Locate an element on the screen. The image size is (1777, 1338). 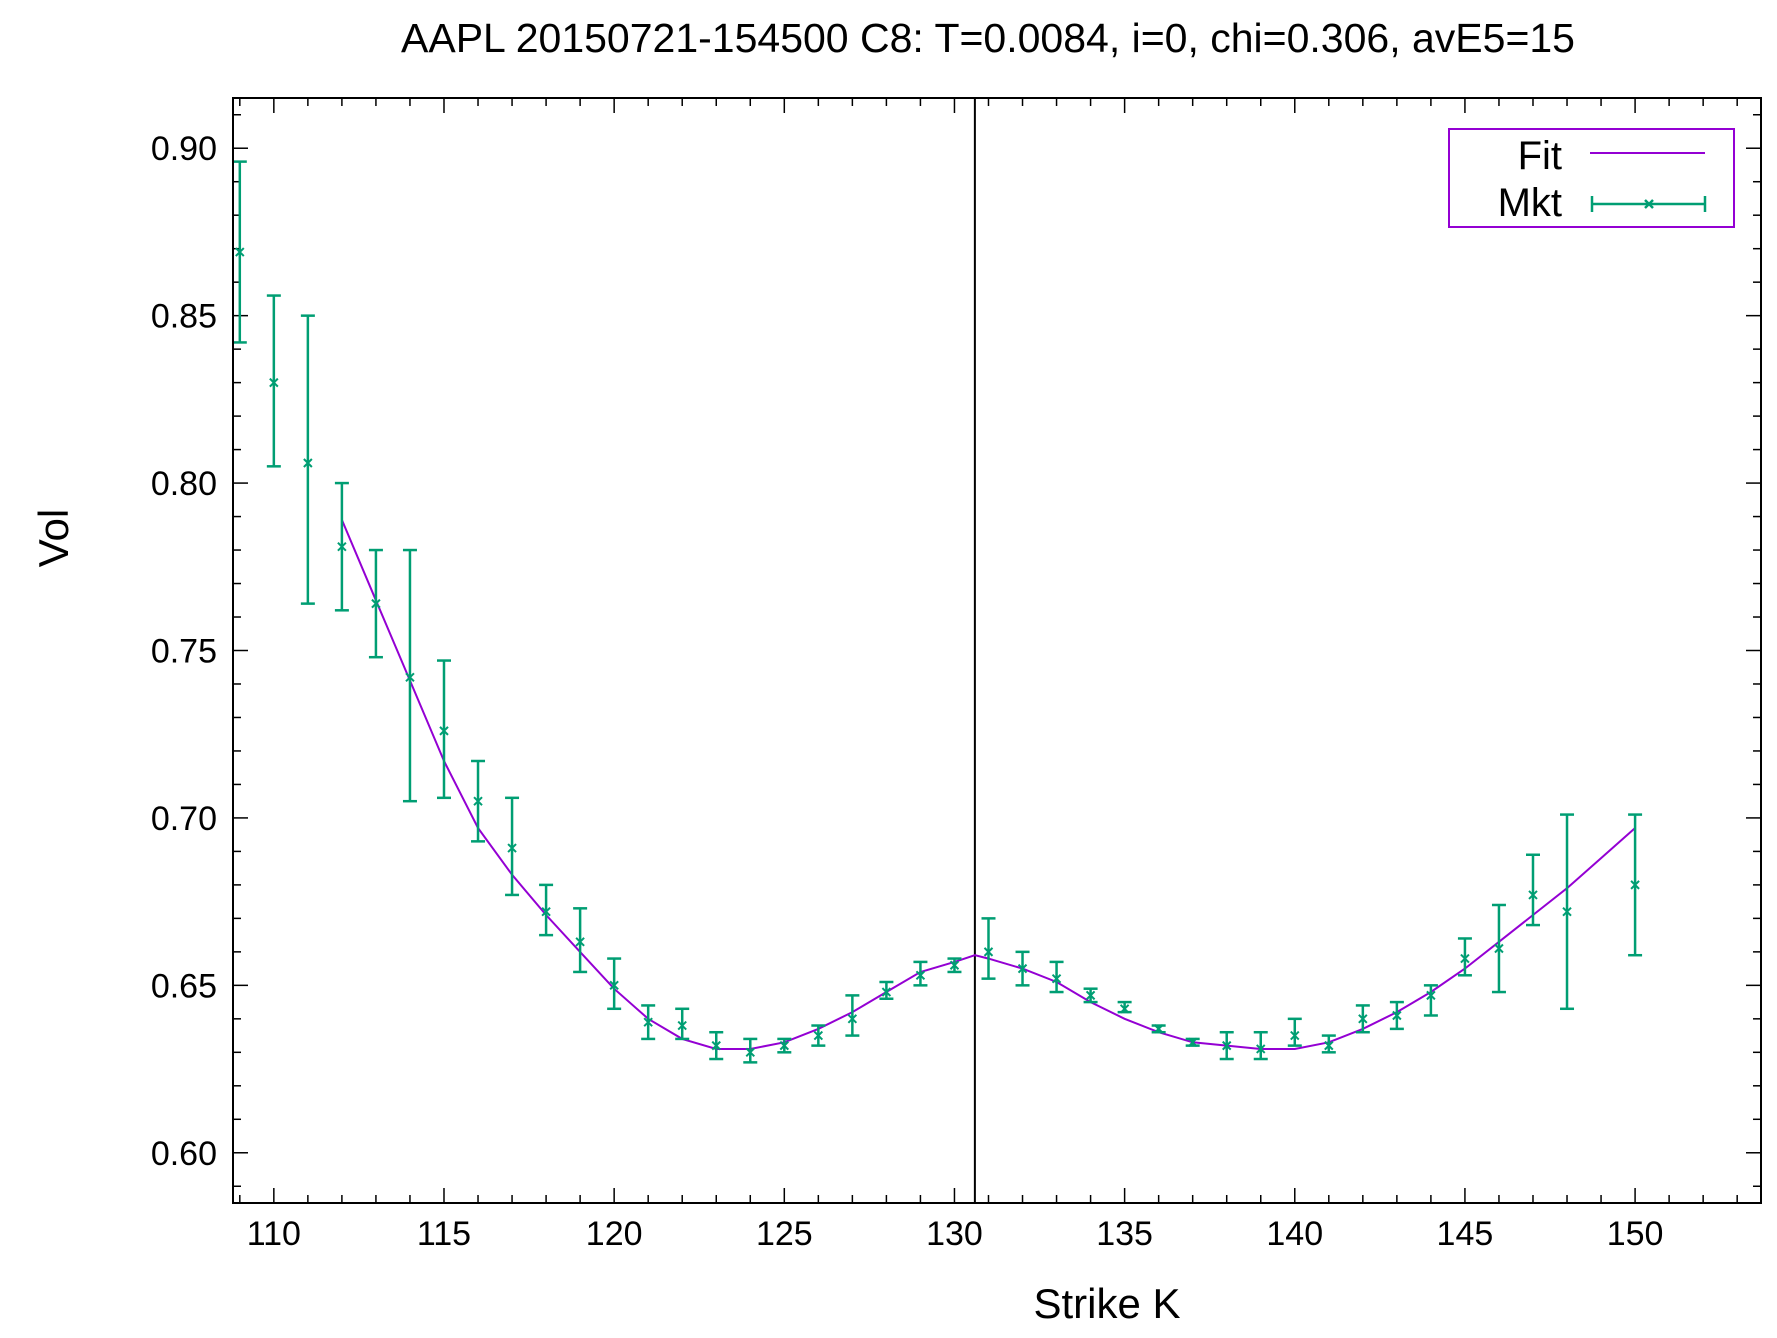
y-axis-label: Vol is located at coordinates (53, 538).